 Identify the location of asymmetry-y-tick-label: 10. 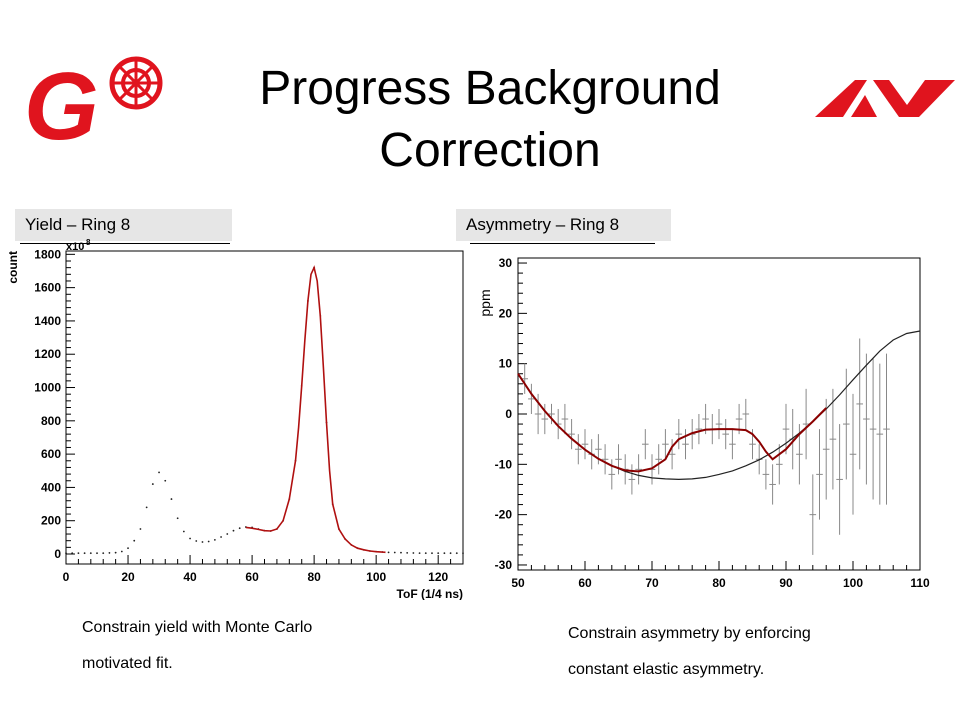
(506, 364).